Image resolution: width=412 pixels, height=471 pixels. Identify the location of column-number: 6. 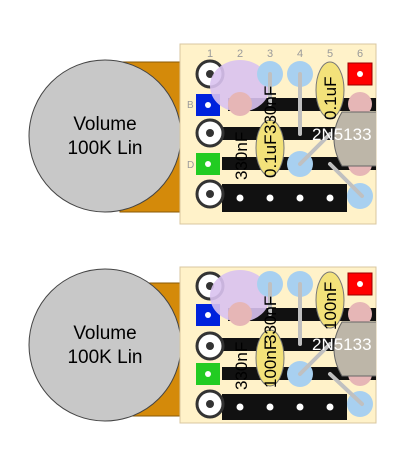
(360, 54).